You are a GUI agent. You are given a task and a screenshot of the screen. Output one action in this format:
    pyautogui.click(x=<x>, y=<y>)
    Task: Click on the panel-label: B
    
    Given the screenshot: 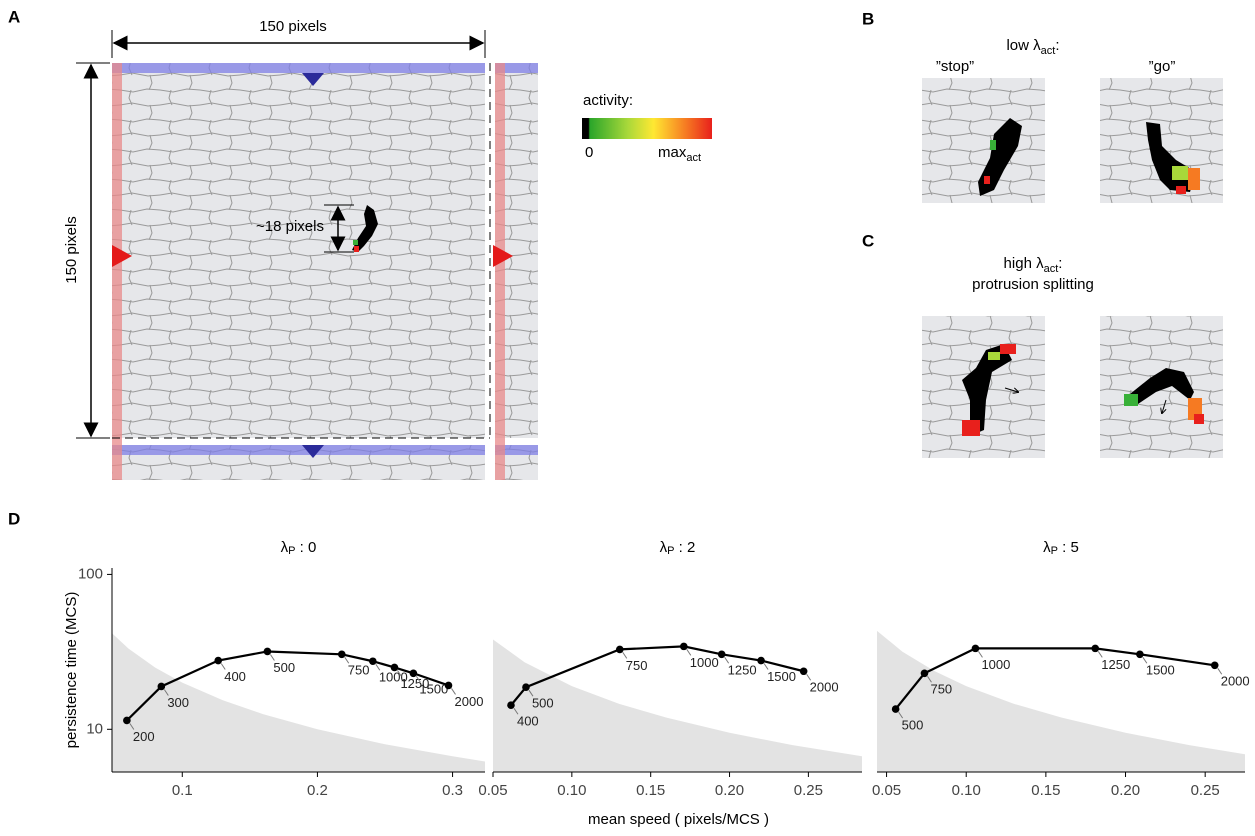 What is the action you would take?
    pyautogui.click(x=868, y=18)
    